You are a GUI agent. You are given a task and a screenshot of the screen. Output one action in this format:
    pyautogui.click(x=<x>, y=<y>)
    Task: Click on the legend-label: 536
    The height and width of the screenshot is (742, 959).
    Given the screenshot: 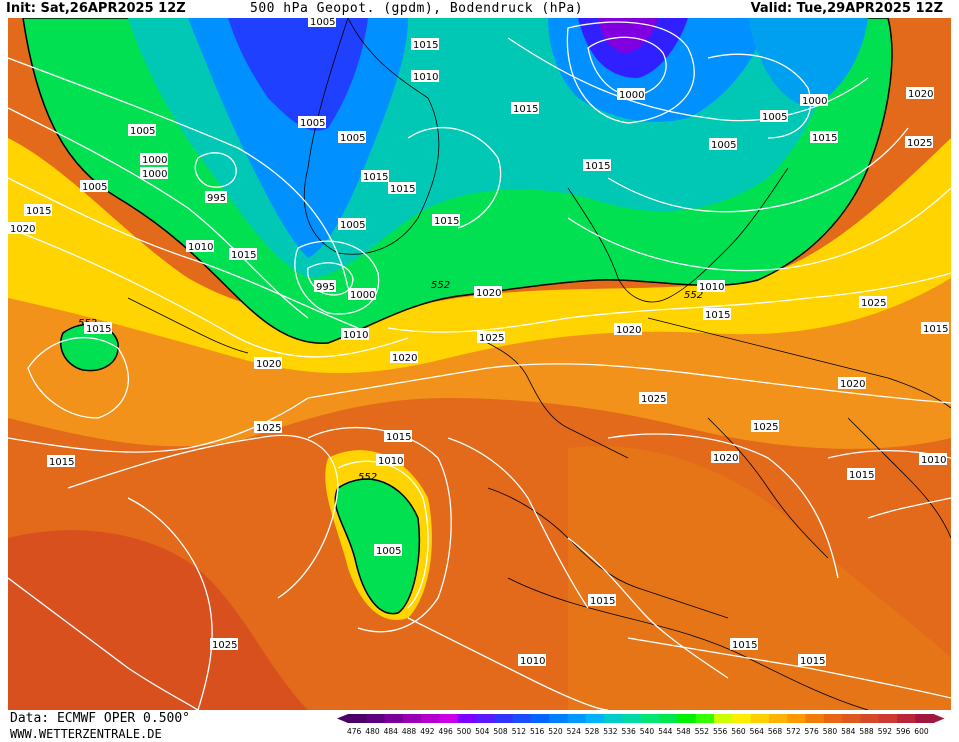 What is the action you would take?
    pyautogui.click(x=629, y=731)
    